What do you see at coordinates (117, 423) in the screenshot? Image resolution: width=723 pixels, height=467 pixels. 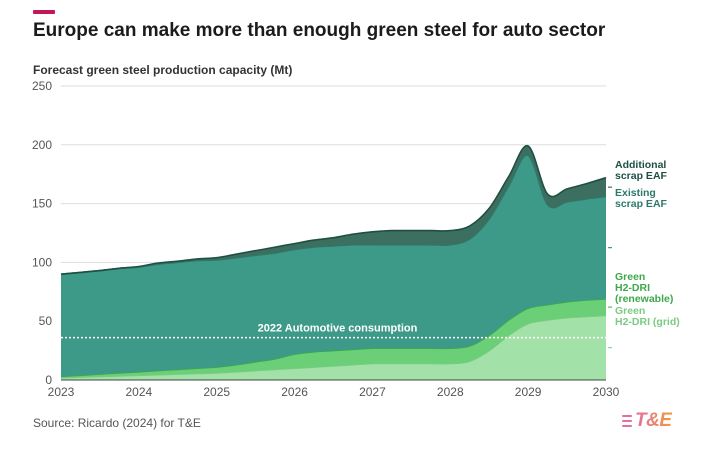 I see `source-note: Source: Ricardo (2024) for T&E` at bounding box center [117, 423].